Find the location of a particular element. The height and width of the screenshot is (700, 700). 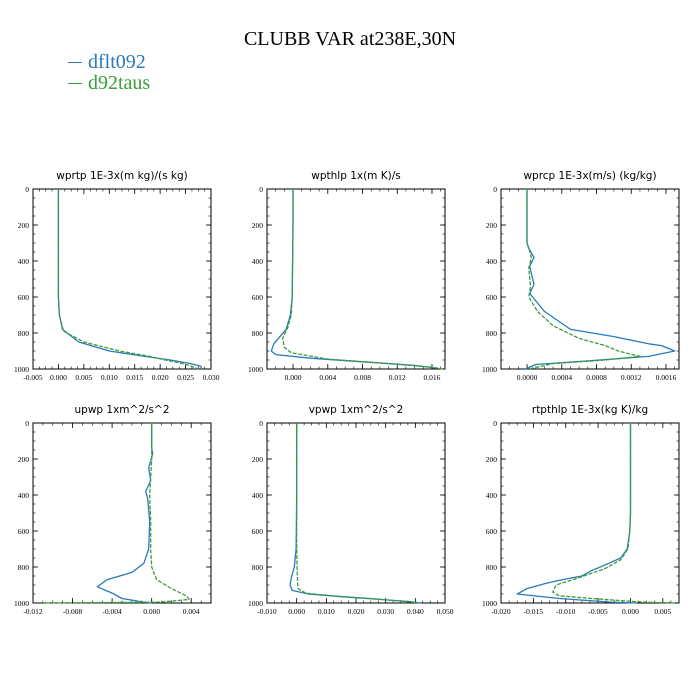

legend-label-dflt092: dflt092 is located at coordinates (117, 62).